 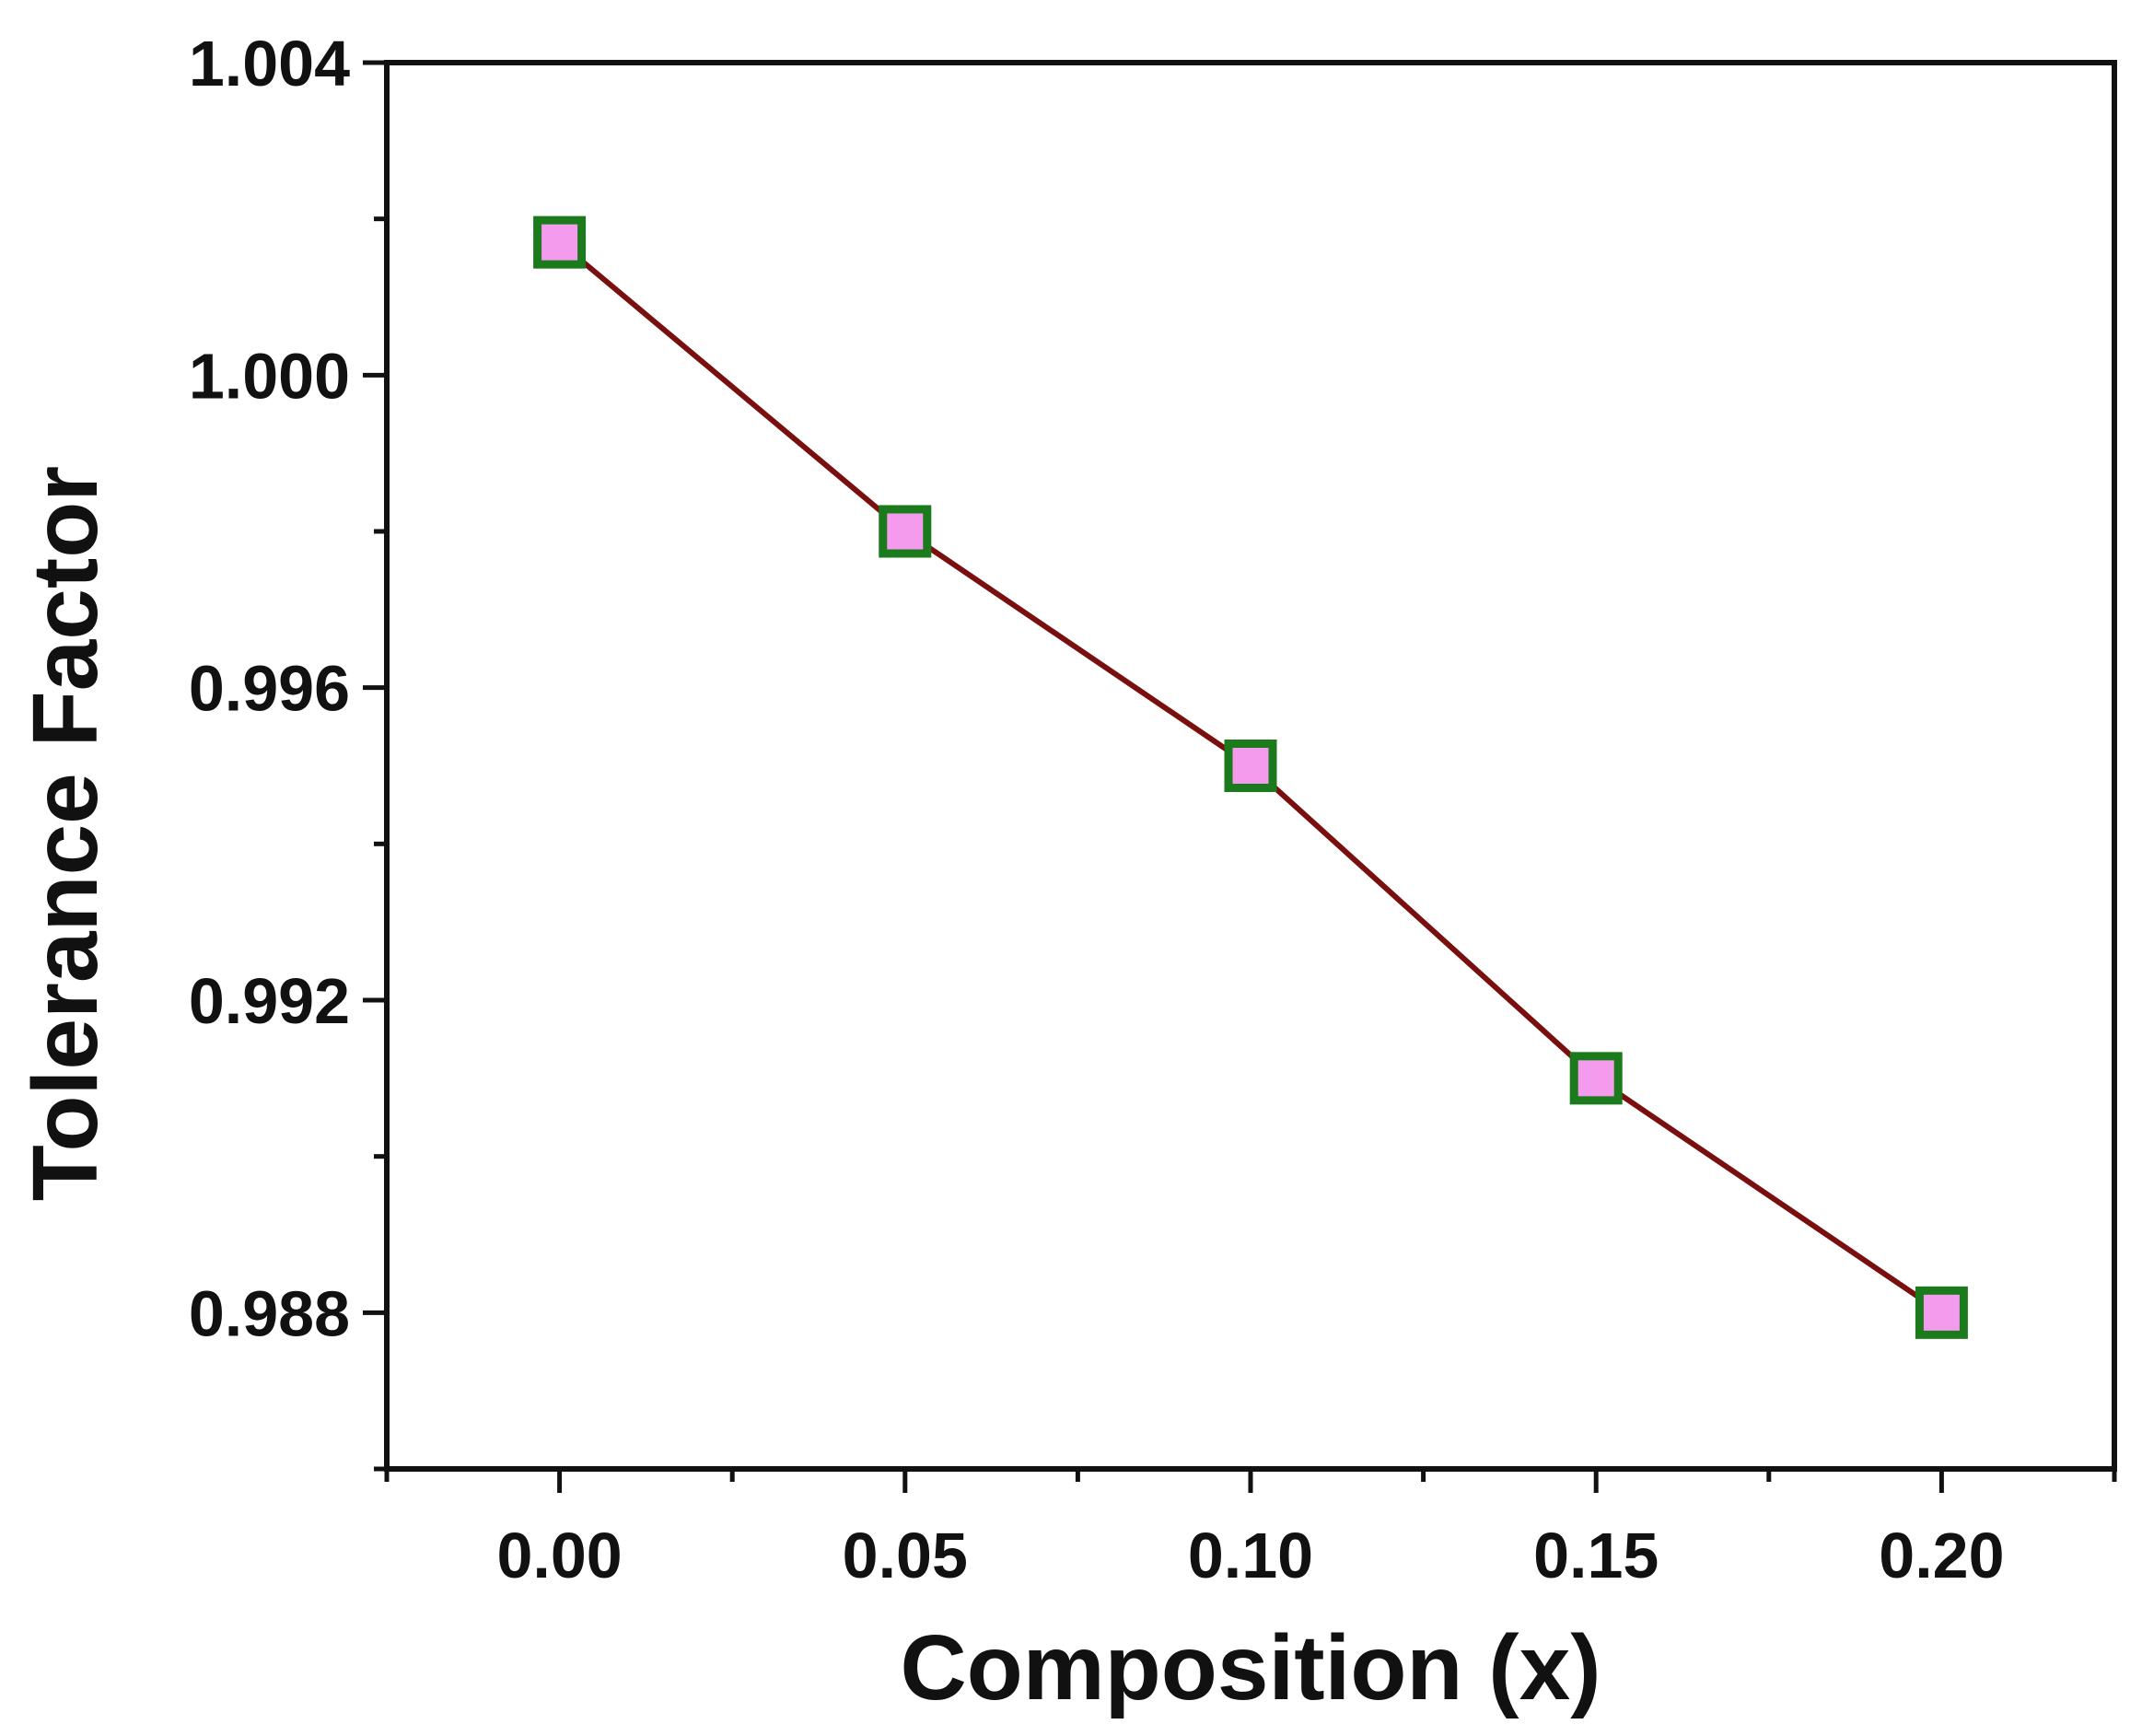 I want to click on y-tick-label: 0.992, so click(x=269, y=1001).